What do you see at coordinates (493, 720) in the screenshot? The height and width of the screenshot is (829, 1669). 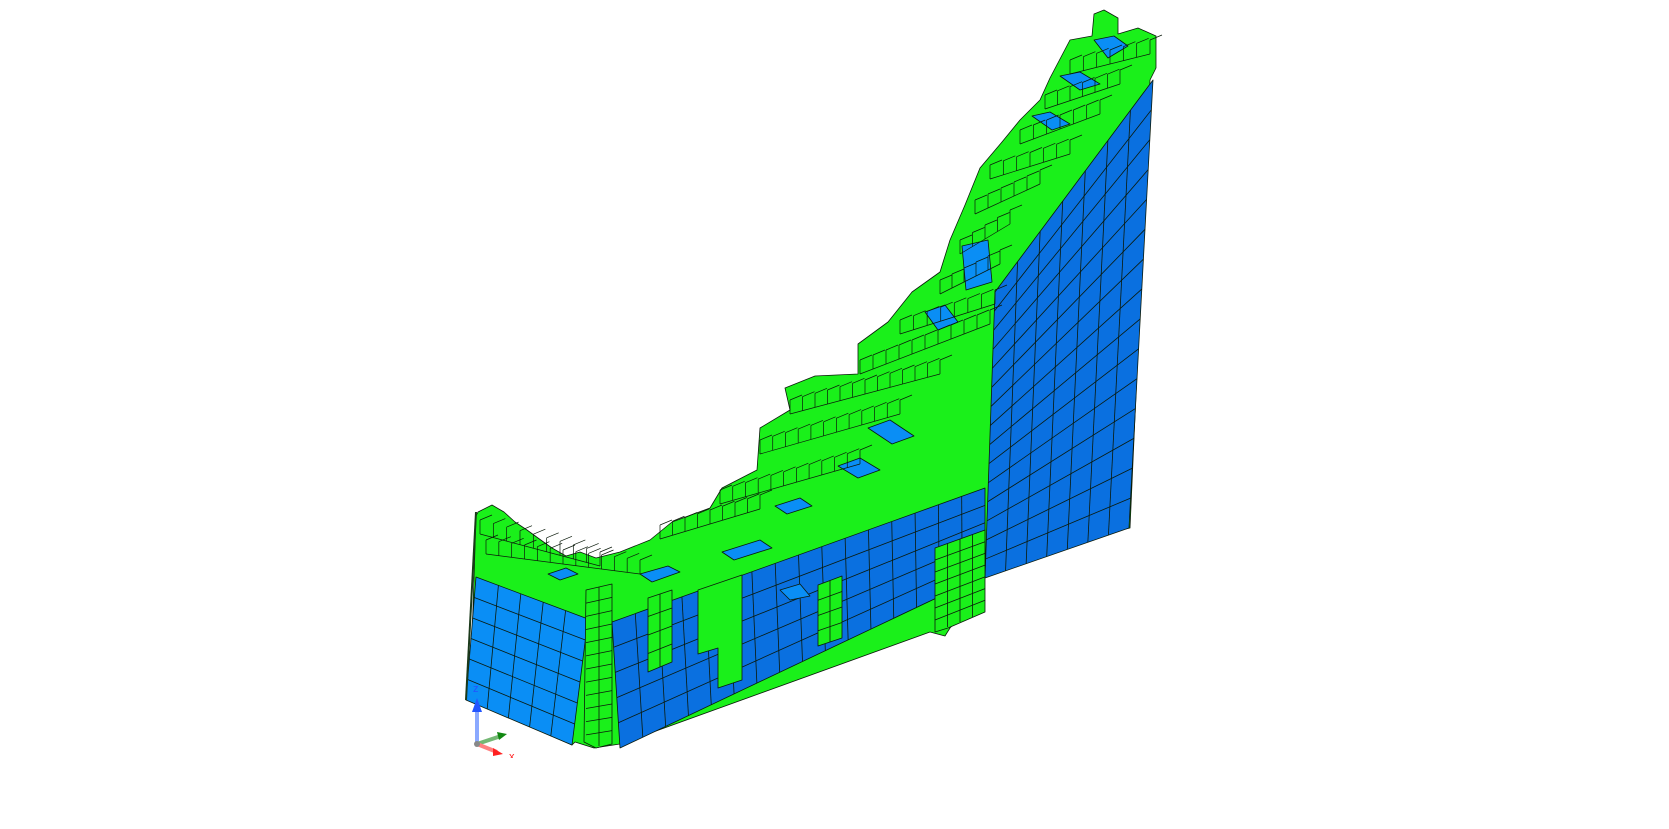 I see `axis-triad: z x` at bounding box center [493, 720].